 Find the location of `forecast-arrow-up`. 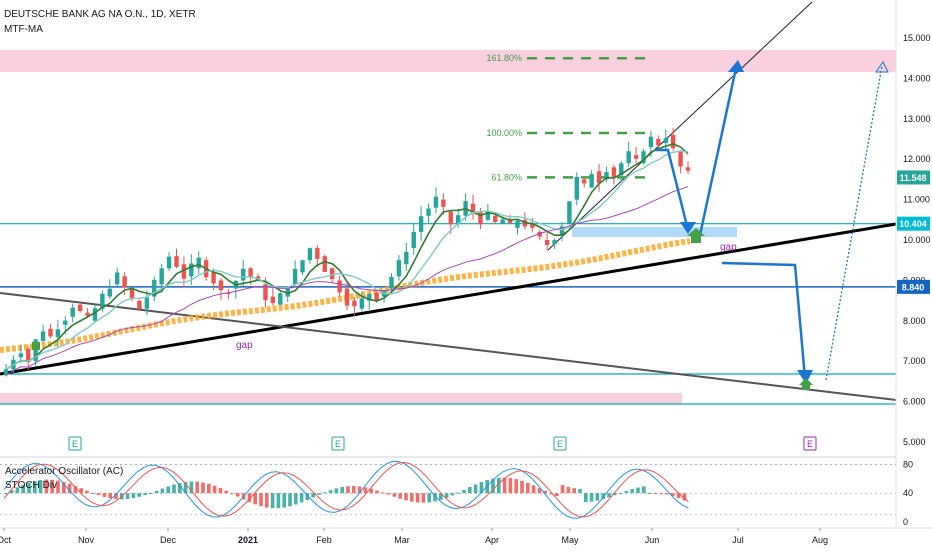

forecast-arrow-up is located at coordinates (718, 151).